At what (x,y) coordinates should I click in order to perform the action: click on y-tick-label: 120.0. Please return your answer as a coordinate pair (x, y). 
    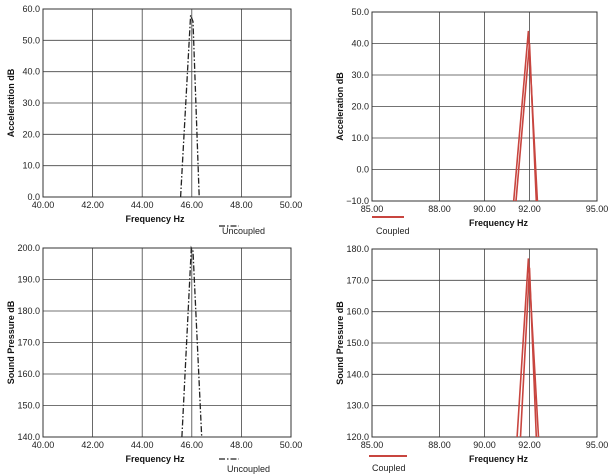
    Looking at the image, I should click on (357, 437).